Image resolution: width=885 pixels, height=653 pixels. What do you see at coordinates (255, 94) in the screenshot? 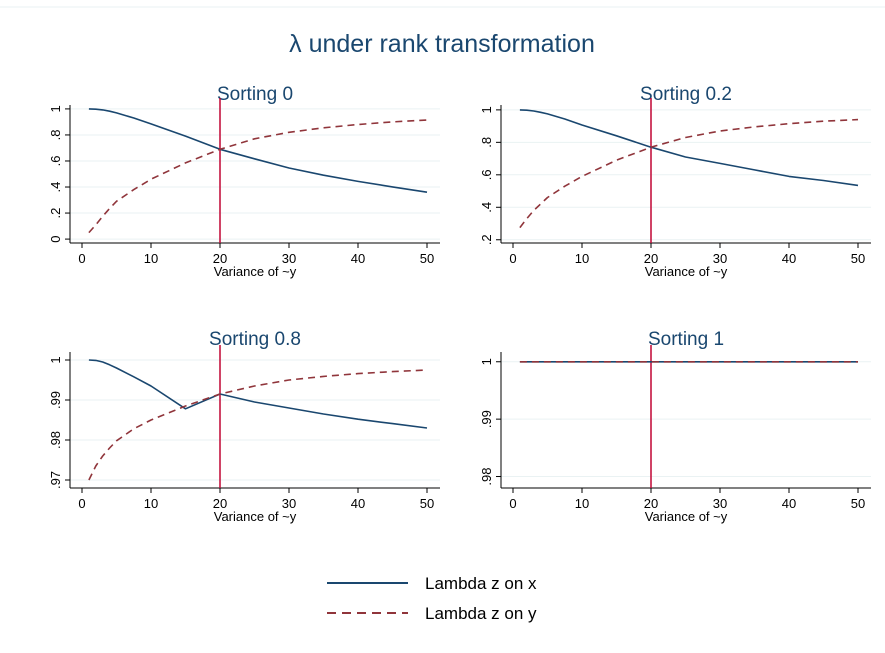
I see `panel-title: Sorting 0` at bounding box center [255, 94].